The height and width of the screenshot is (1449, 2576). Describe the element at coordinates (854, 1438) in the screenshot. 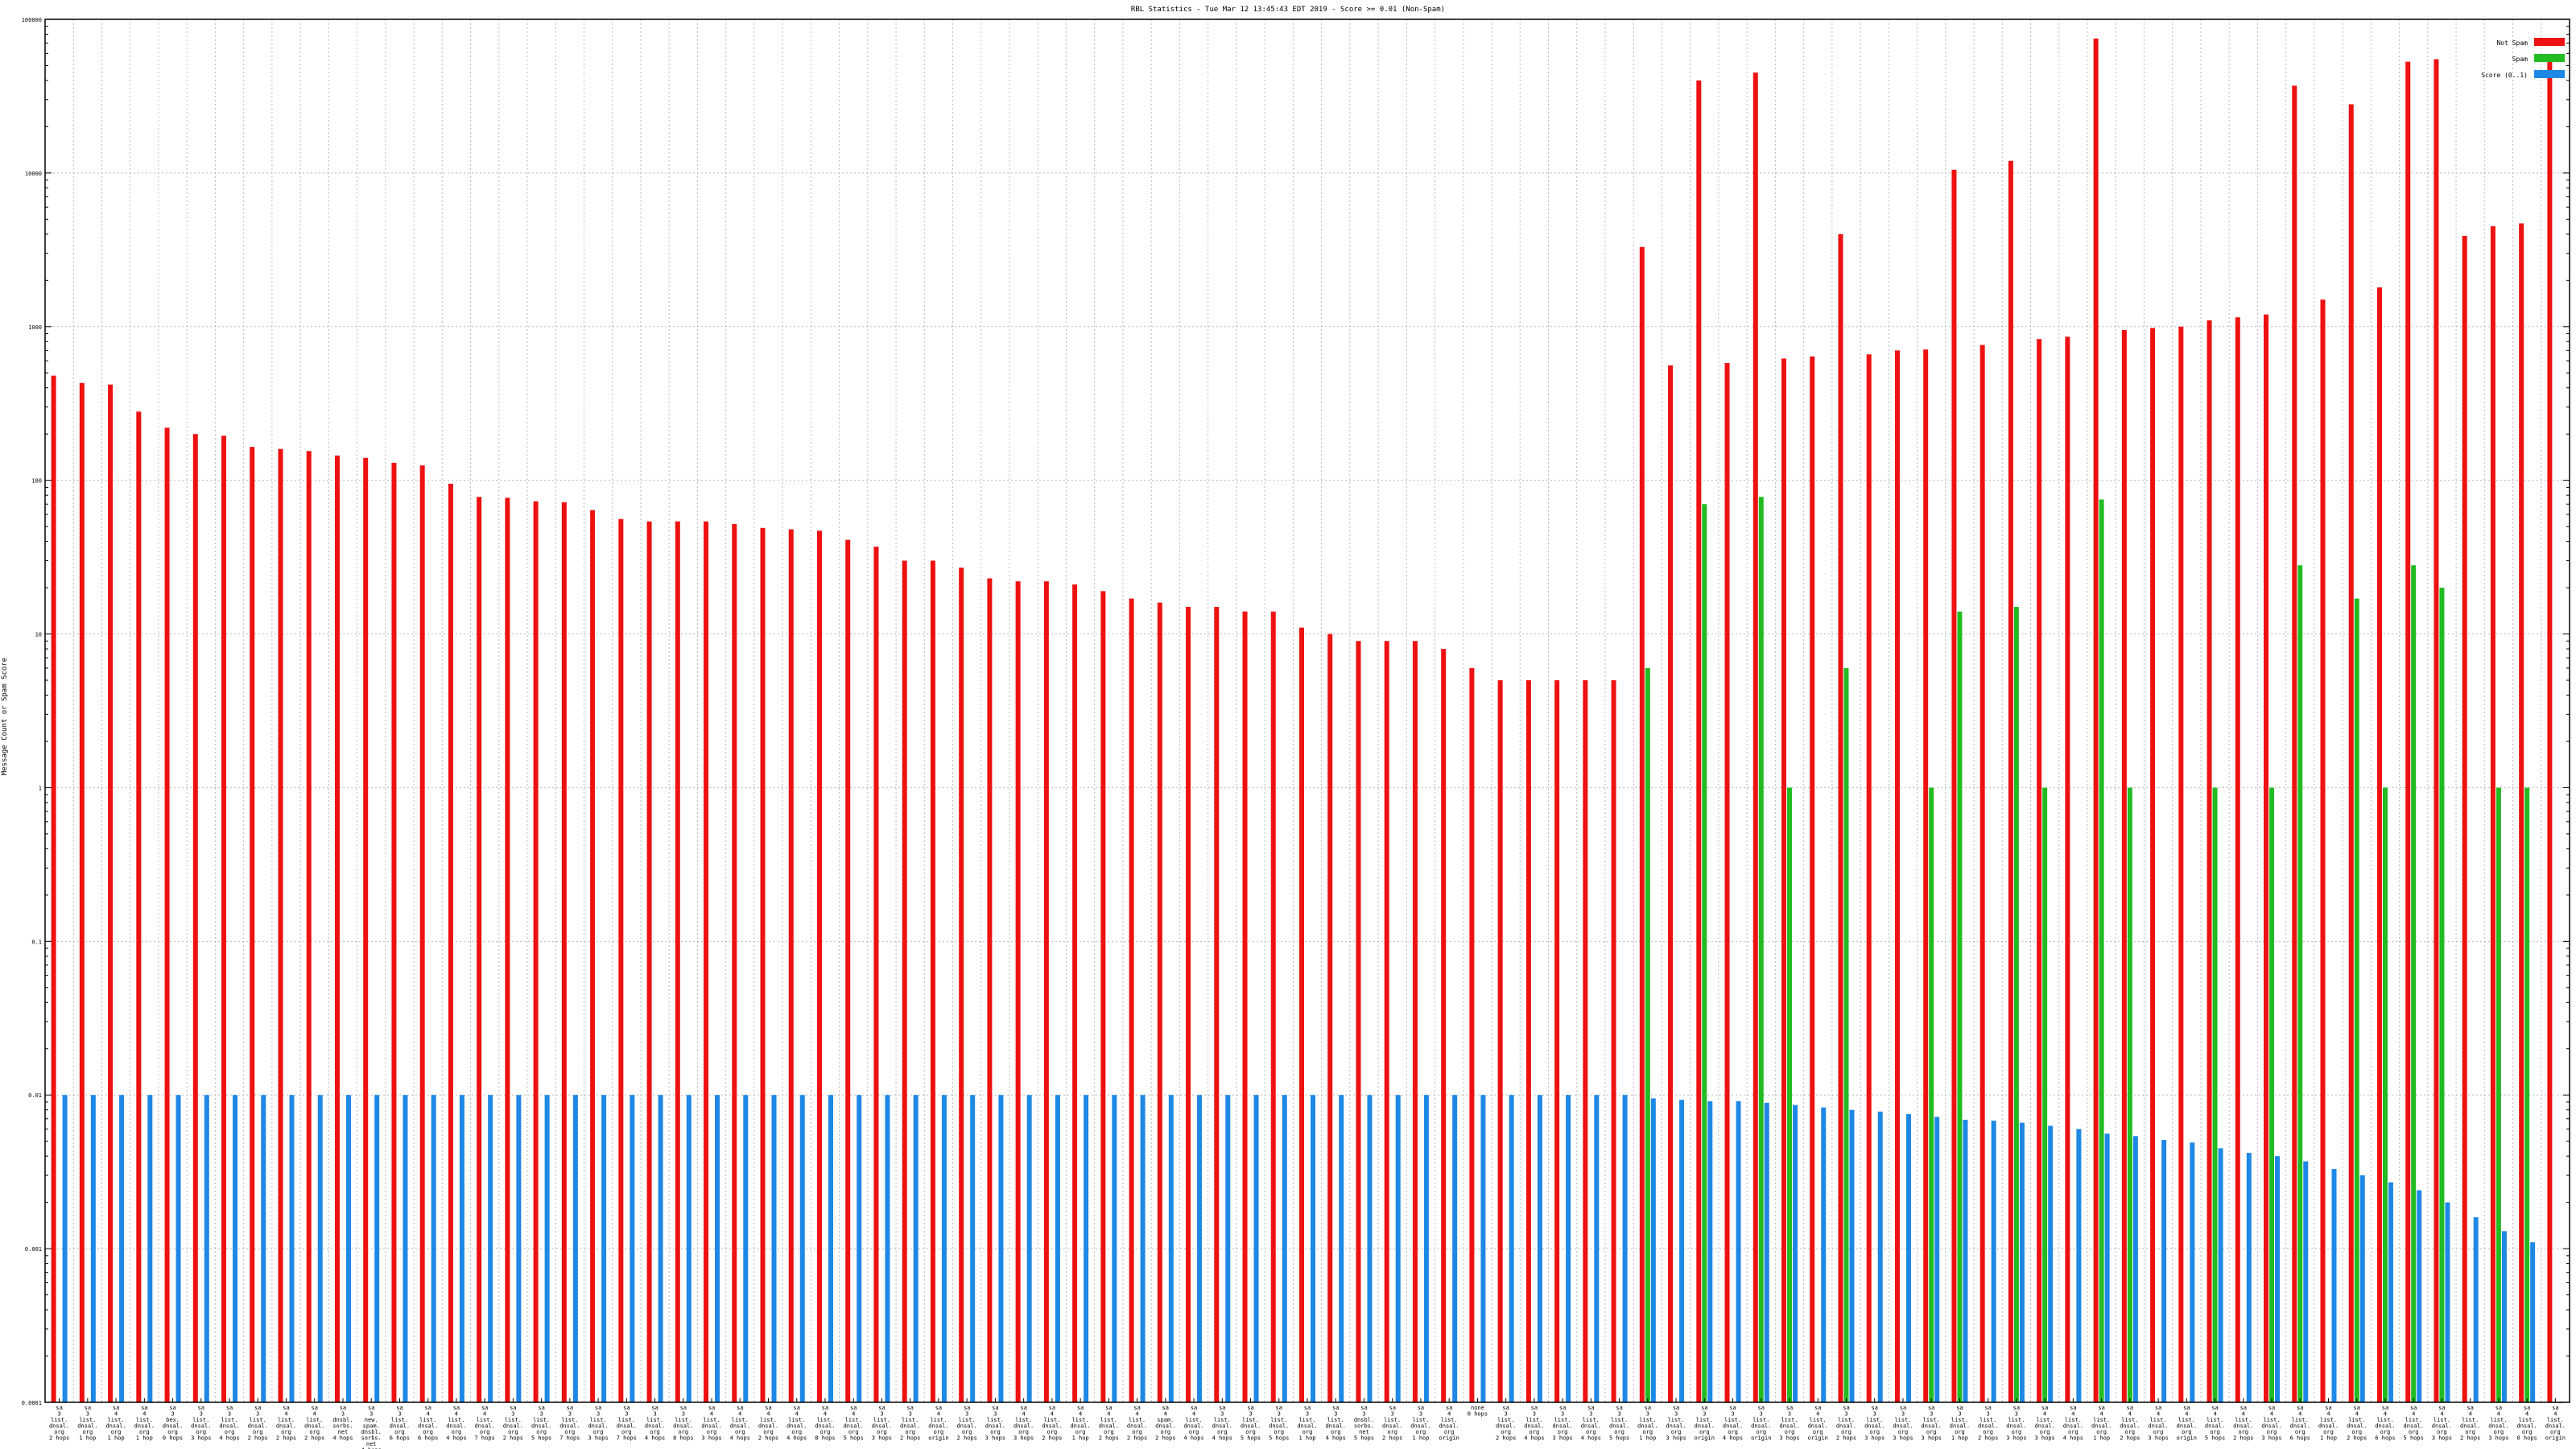

I see `x-tick-label-line: 5 hops` at that location.